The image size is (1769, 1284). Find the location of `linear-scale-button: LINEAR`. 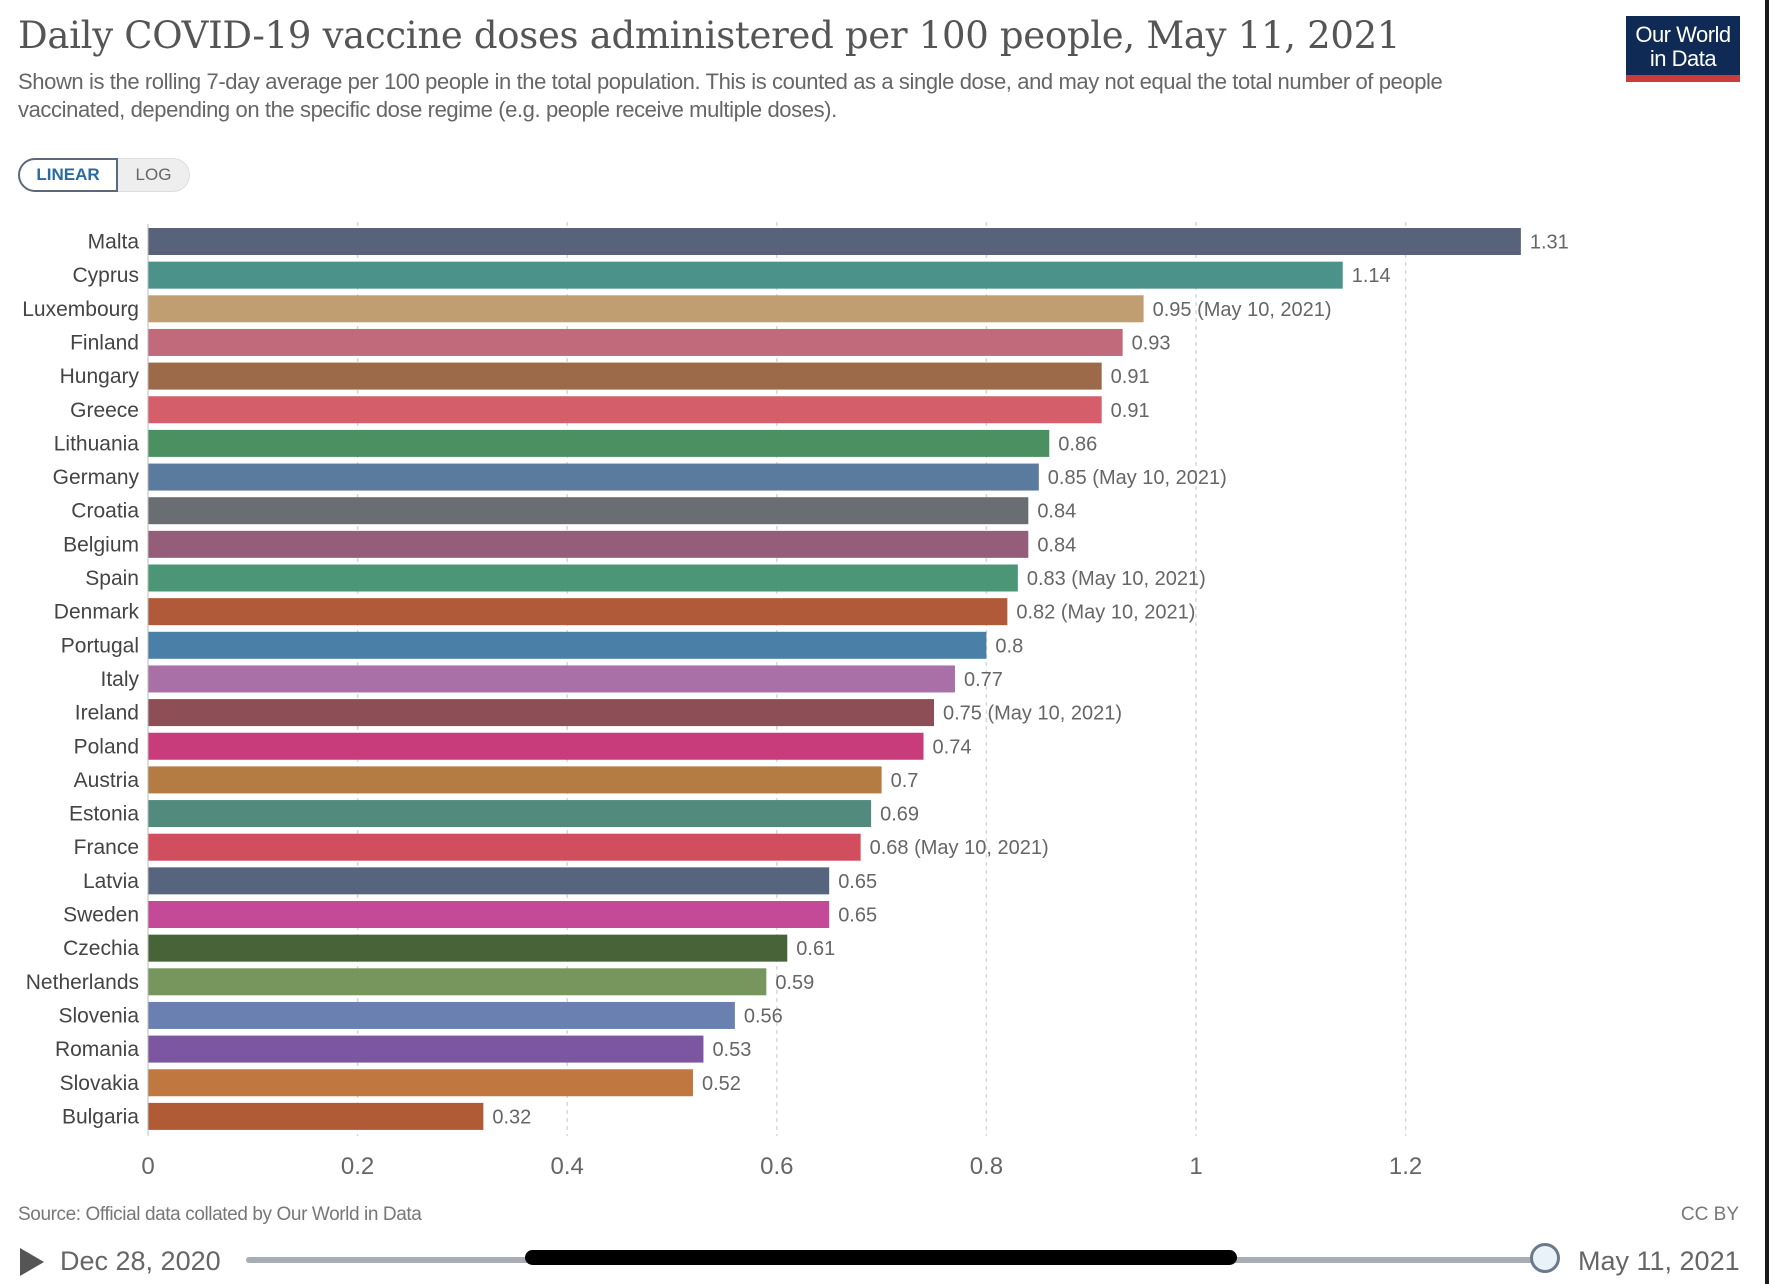

linear-scale-button: LINEAR is located at coordinates (68, 175).